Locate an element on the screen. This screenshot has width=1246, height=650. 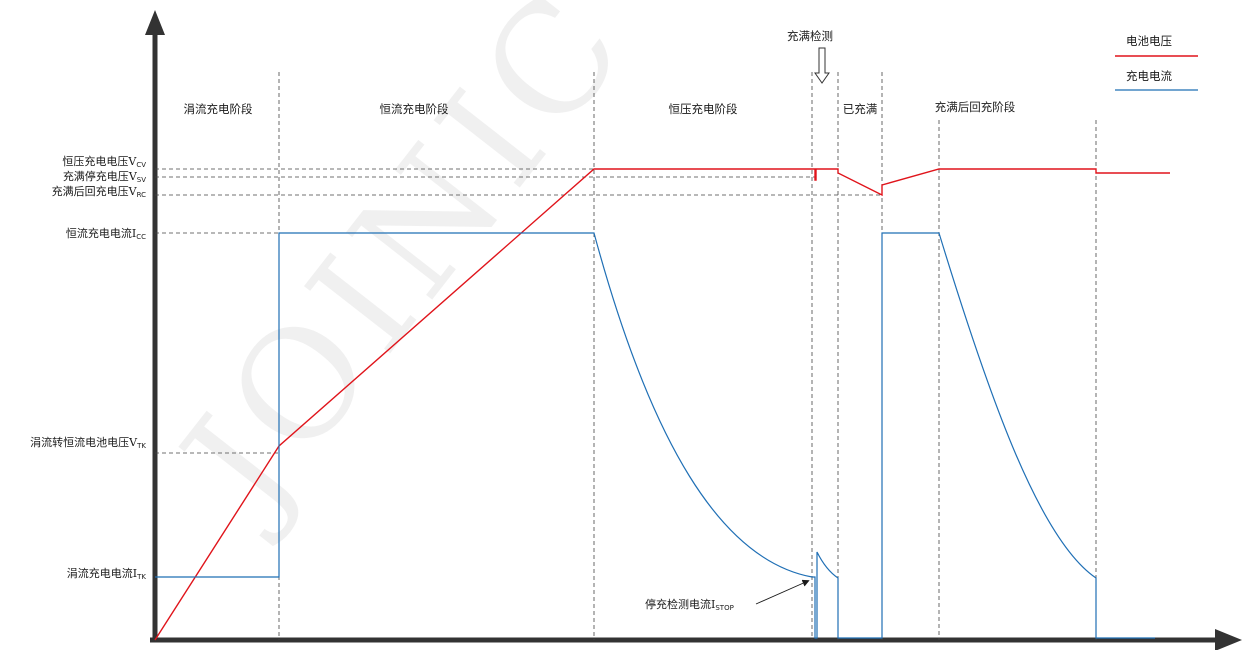
phase-labels: 涓流充电阶段 恒流充电阶段 恒压充电阶段 已充满 充满后回充阶段 is located at coordinates (600, 108).